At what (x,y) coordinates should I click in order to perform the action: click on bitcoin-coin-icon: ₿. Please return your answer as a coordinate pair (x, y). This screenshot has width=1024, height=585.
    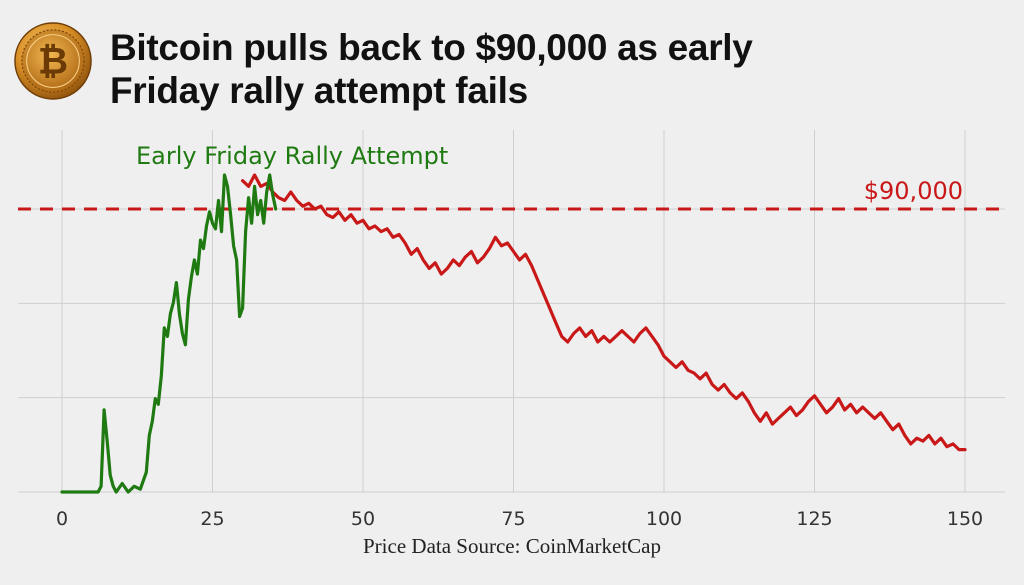
    Looking at the image, I should click on (53, 61).